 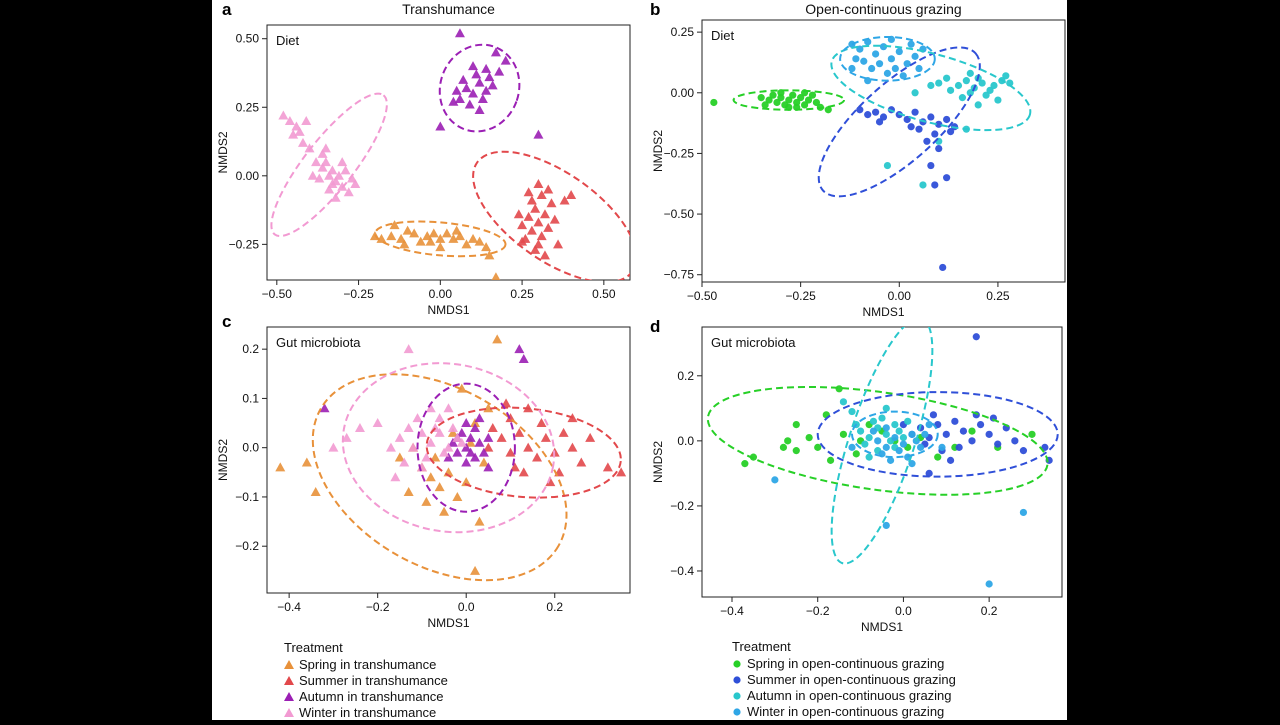 I want to click on legend-open-continuous-item: Winter in open-continuous grazing, so click(x=838, y=711).